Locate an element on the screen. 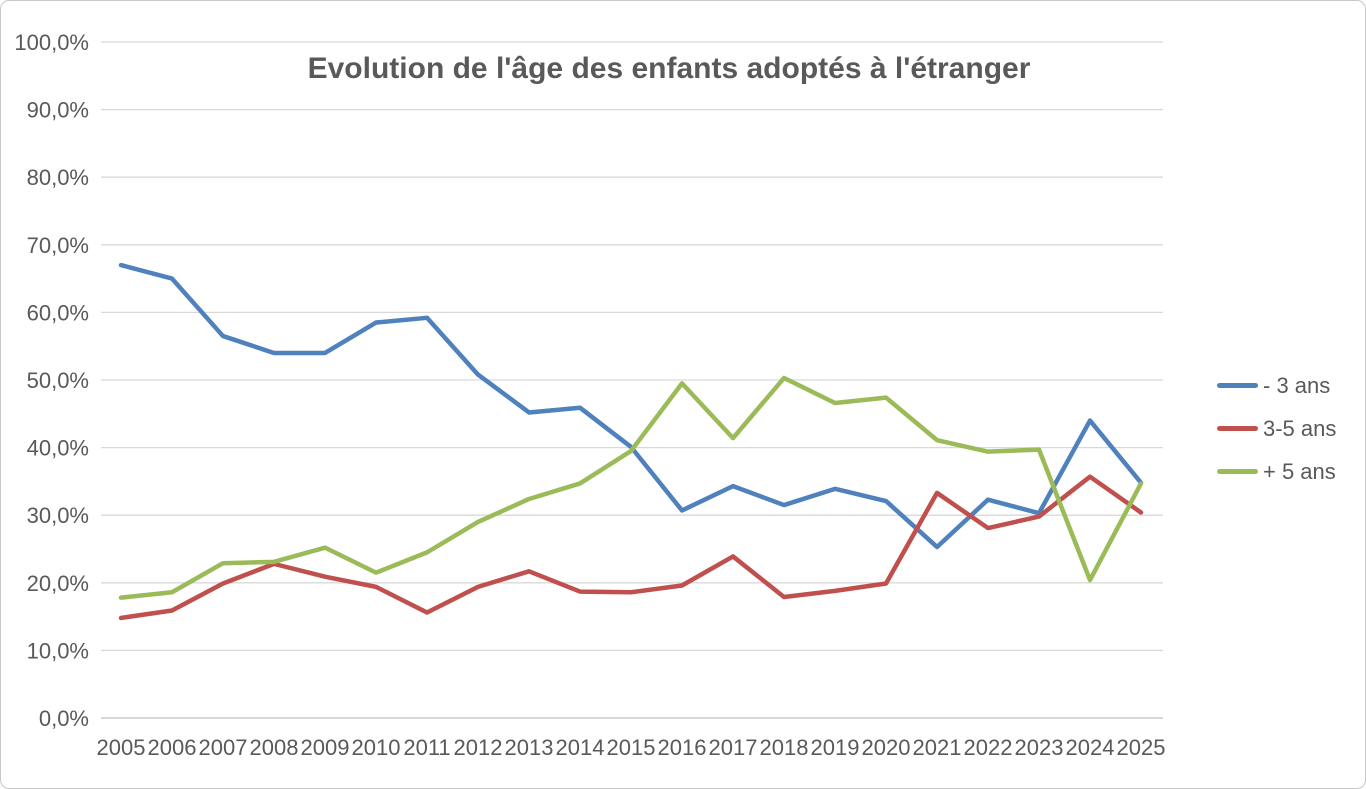  x-axis-tick-label-2021: 2021 is located at coordinates (937, 747).